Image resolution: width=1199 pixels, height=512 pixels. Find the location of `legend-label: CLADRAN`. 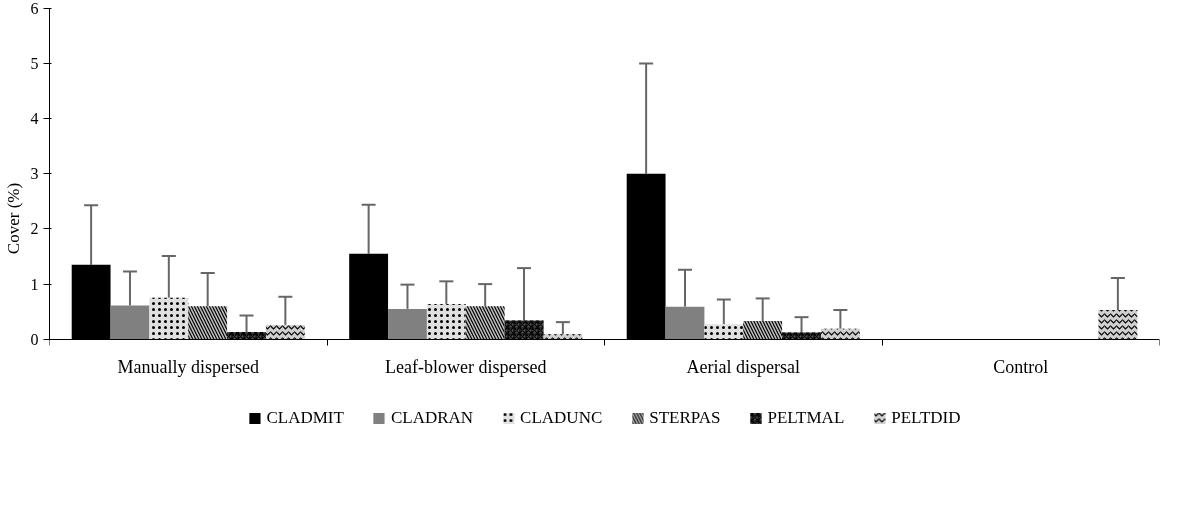

legend-label: CLADRAN is located at coordinates (432, 418).